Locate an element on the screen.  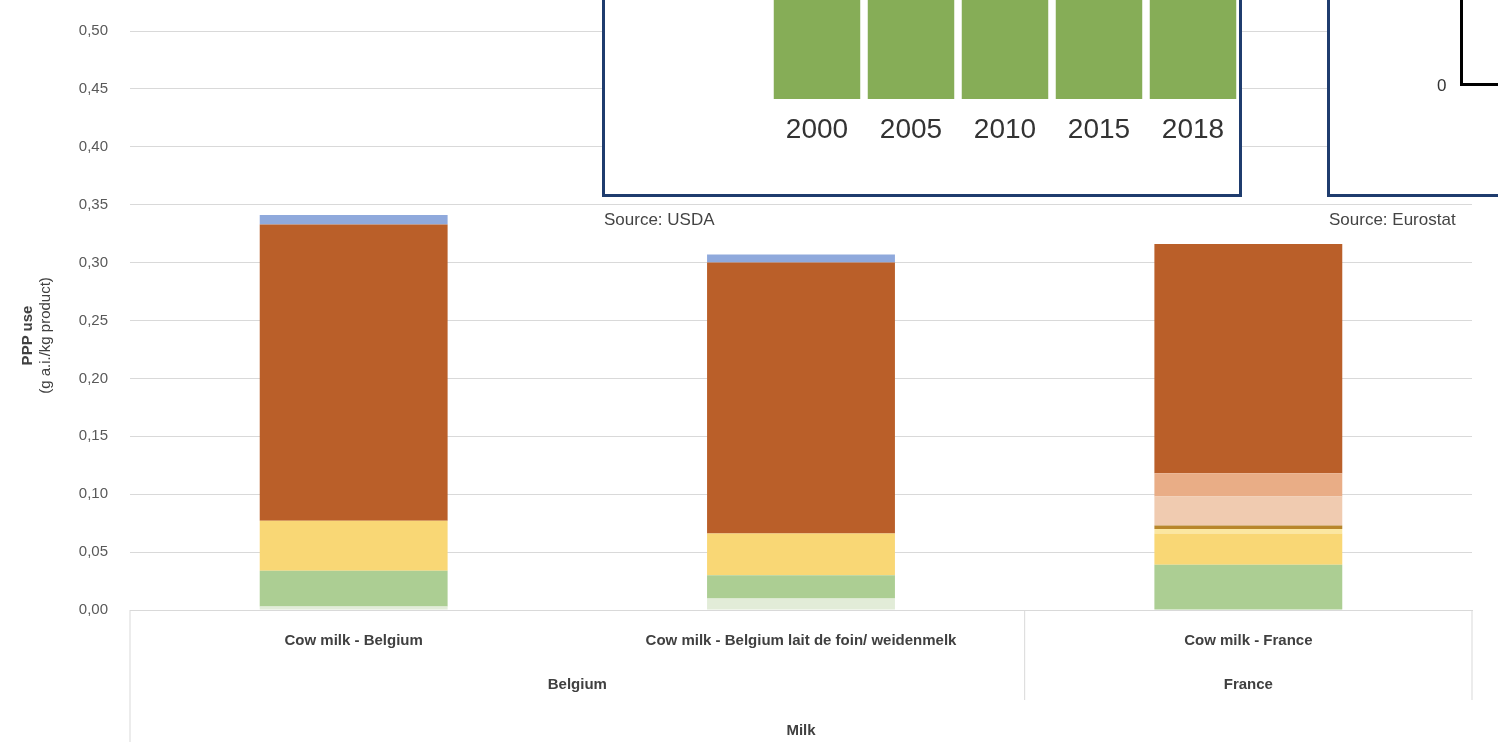
text: France is located at coordinates (1248, 684).